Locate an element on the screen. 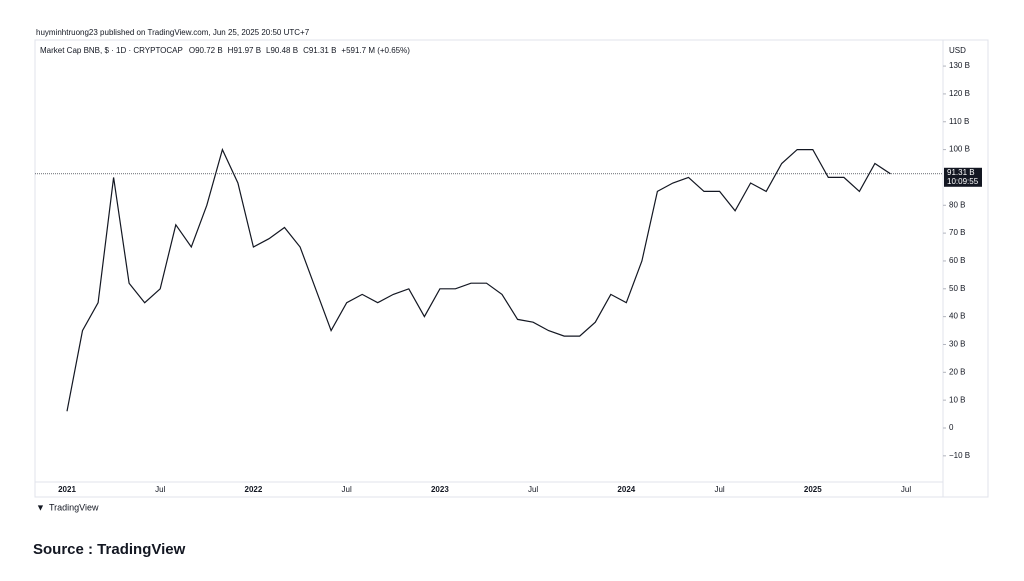 The image size is (1024, 581). y-tick-label: 100 B is located at coordinates (959, 149).